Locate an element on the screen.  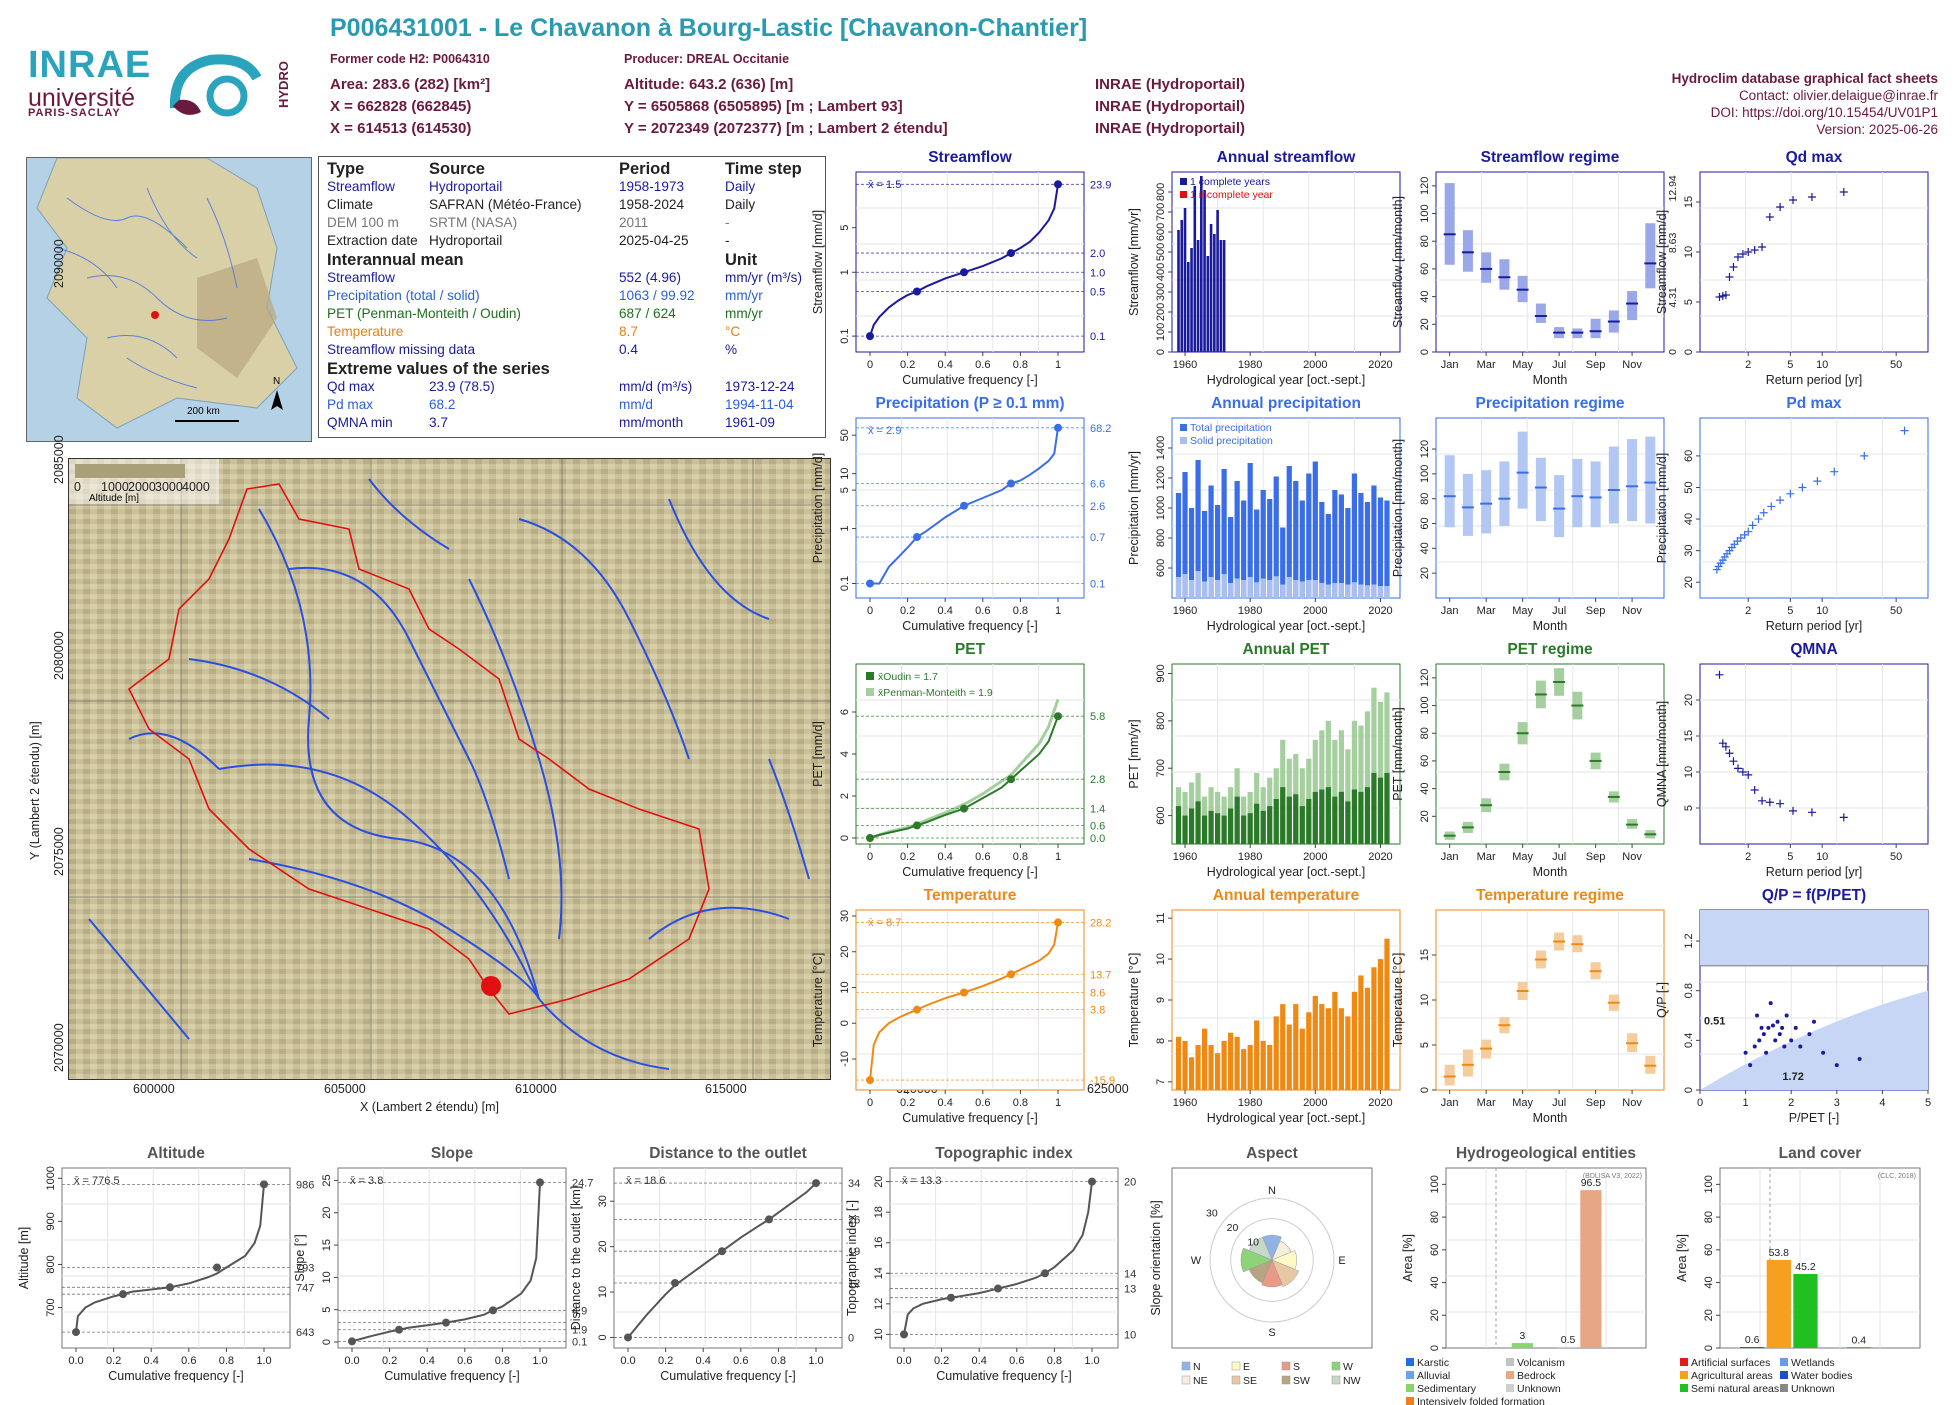
x-tick-label: 0.6 is located at coordinates (188, 1361).